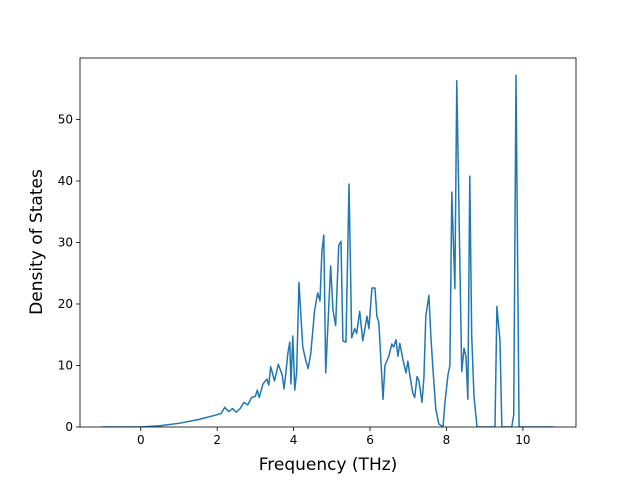 This screenshot has height=480, width=640. I want to click on x-tick-label: 6, so click(370, 440).